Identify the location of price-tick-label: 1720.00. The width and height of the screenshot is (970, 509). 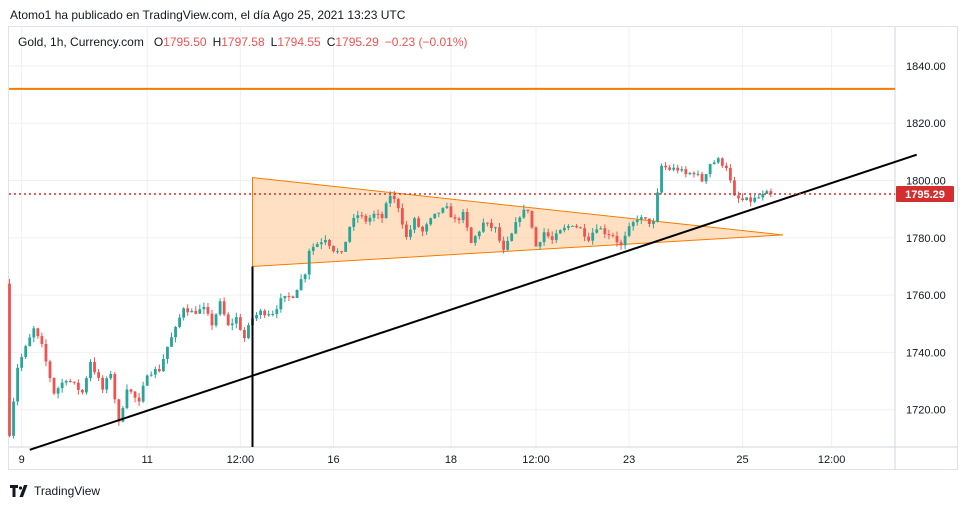
(926, 411).